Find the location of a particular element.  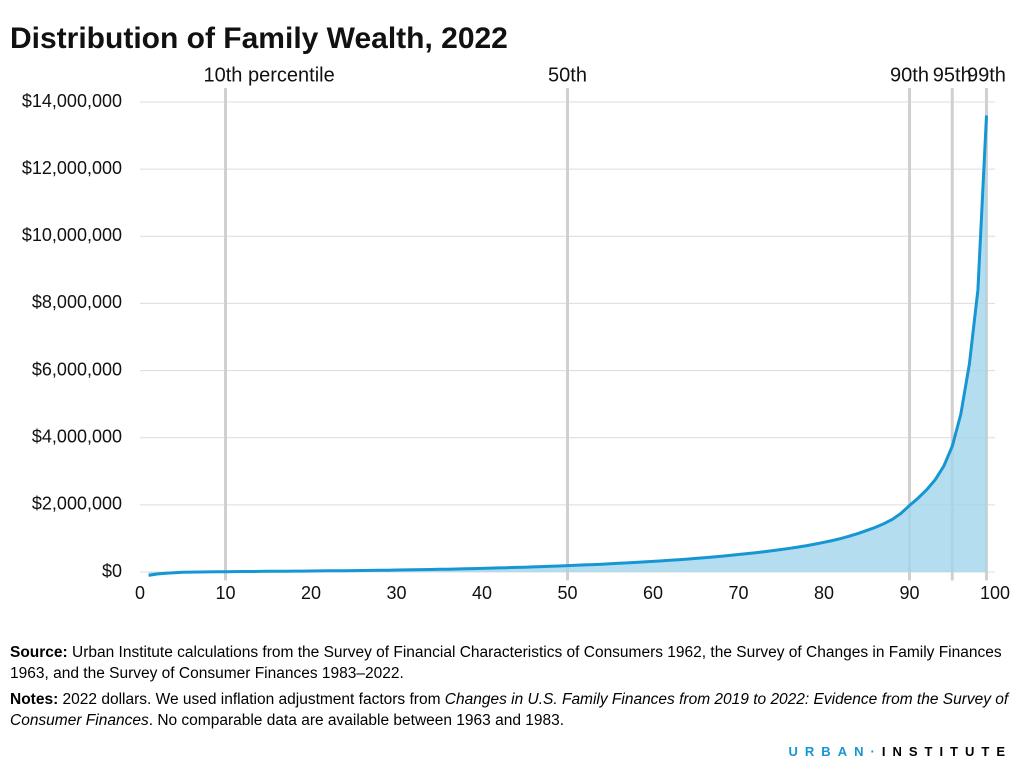

x-tick-label: 30 is located at coordinates (396, 593).